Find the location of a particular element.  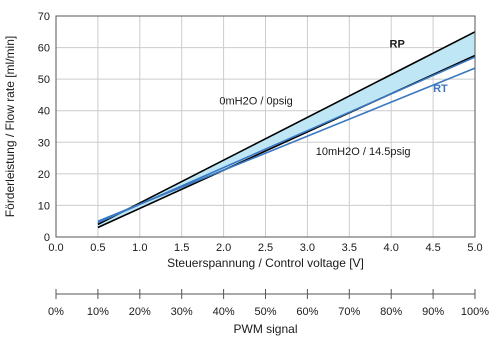

y-tick-label: 20 is located at coordinates (44, 175).